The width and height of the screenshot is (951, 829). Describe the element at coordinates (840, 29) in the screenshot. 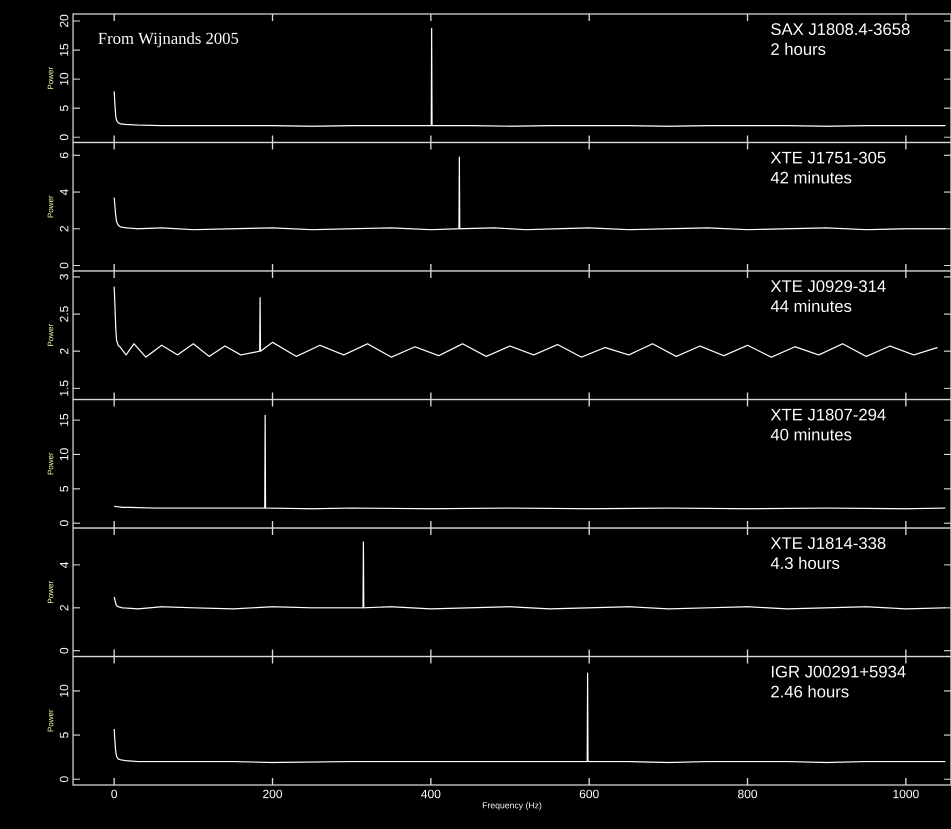

I see `chart-title: SAX J1808.4-3658` at that location.